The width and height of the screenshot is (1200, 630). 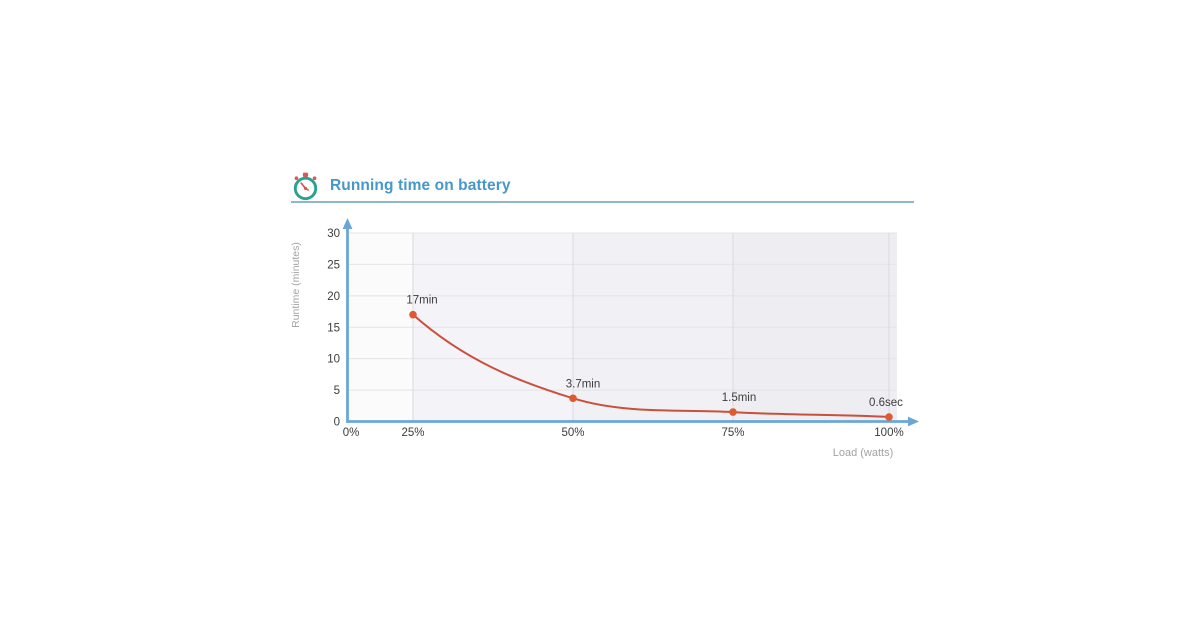 What do you see at coordinates (305, 186) in the screenshot?
I see `stopwatch-icon` at bounding box center [305, 186].